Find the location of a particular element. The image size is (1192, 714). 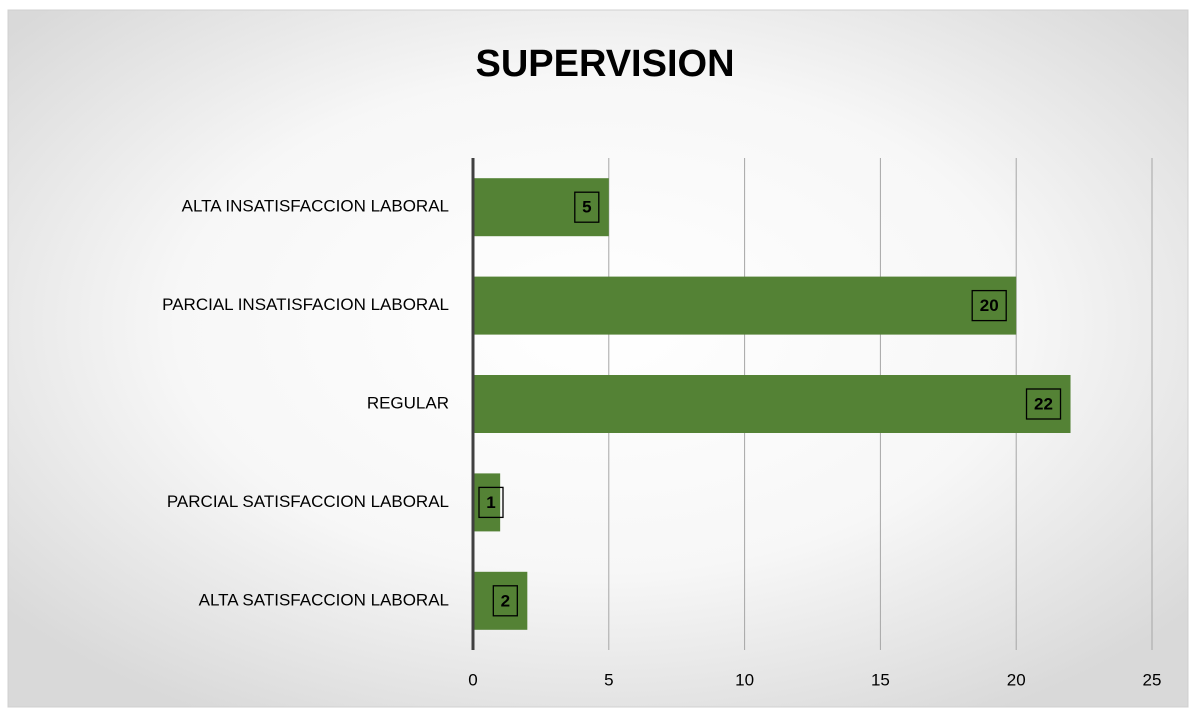

data-label: 20 is located at coordinates (989, 305).